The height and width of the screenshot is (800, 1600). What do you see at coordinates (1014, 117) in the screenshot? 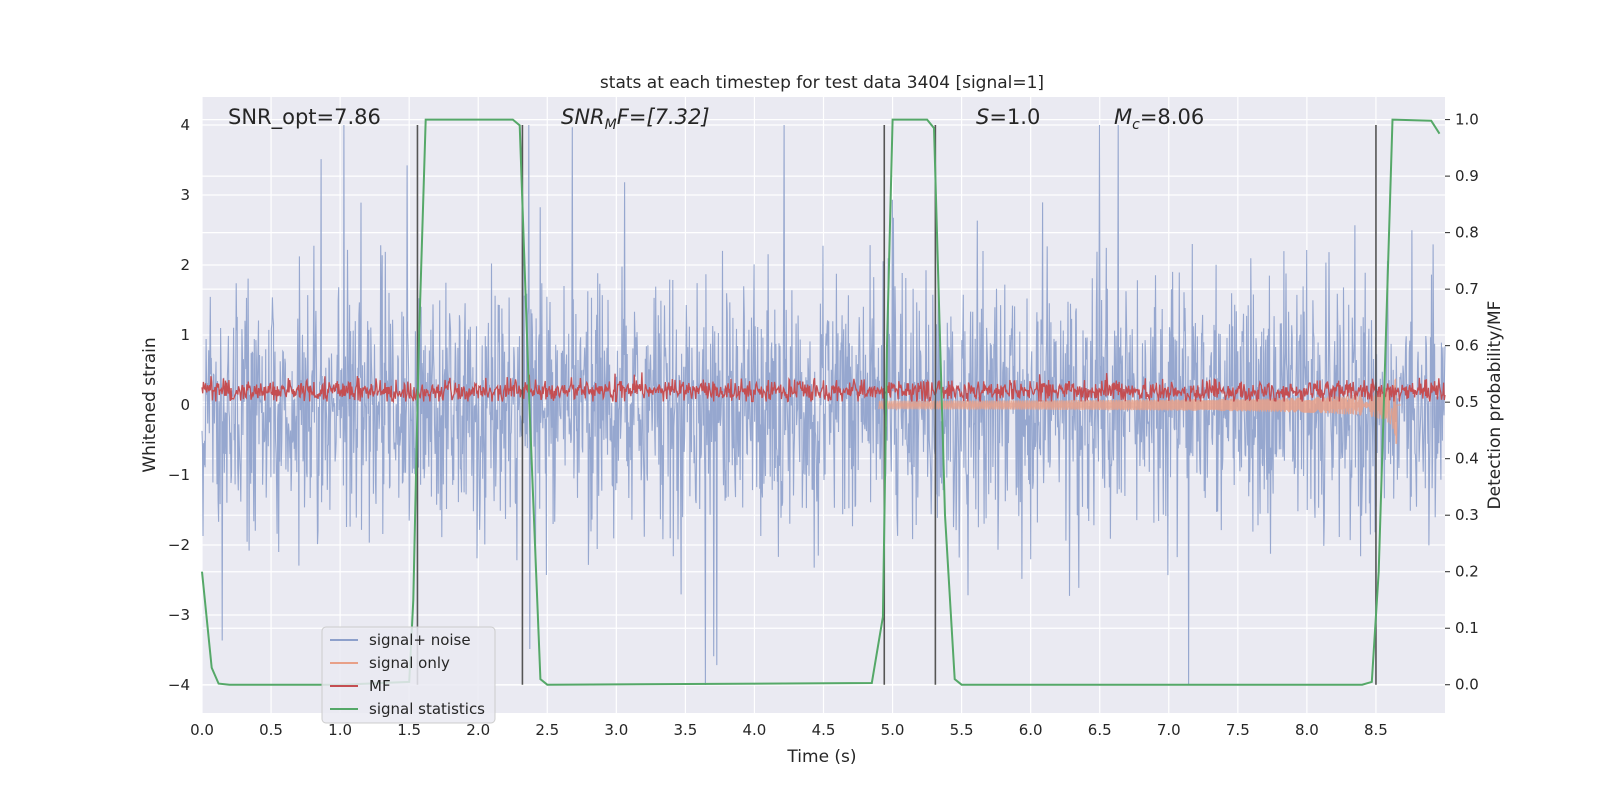
I see `s-rest: =1.0` at bounding box center [1014, 117].